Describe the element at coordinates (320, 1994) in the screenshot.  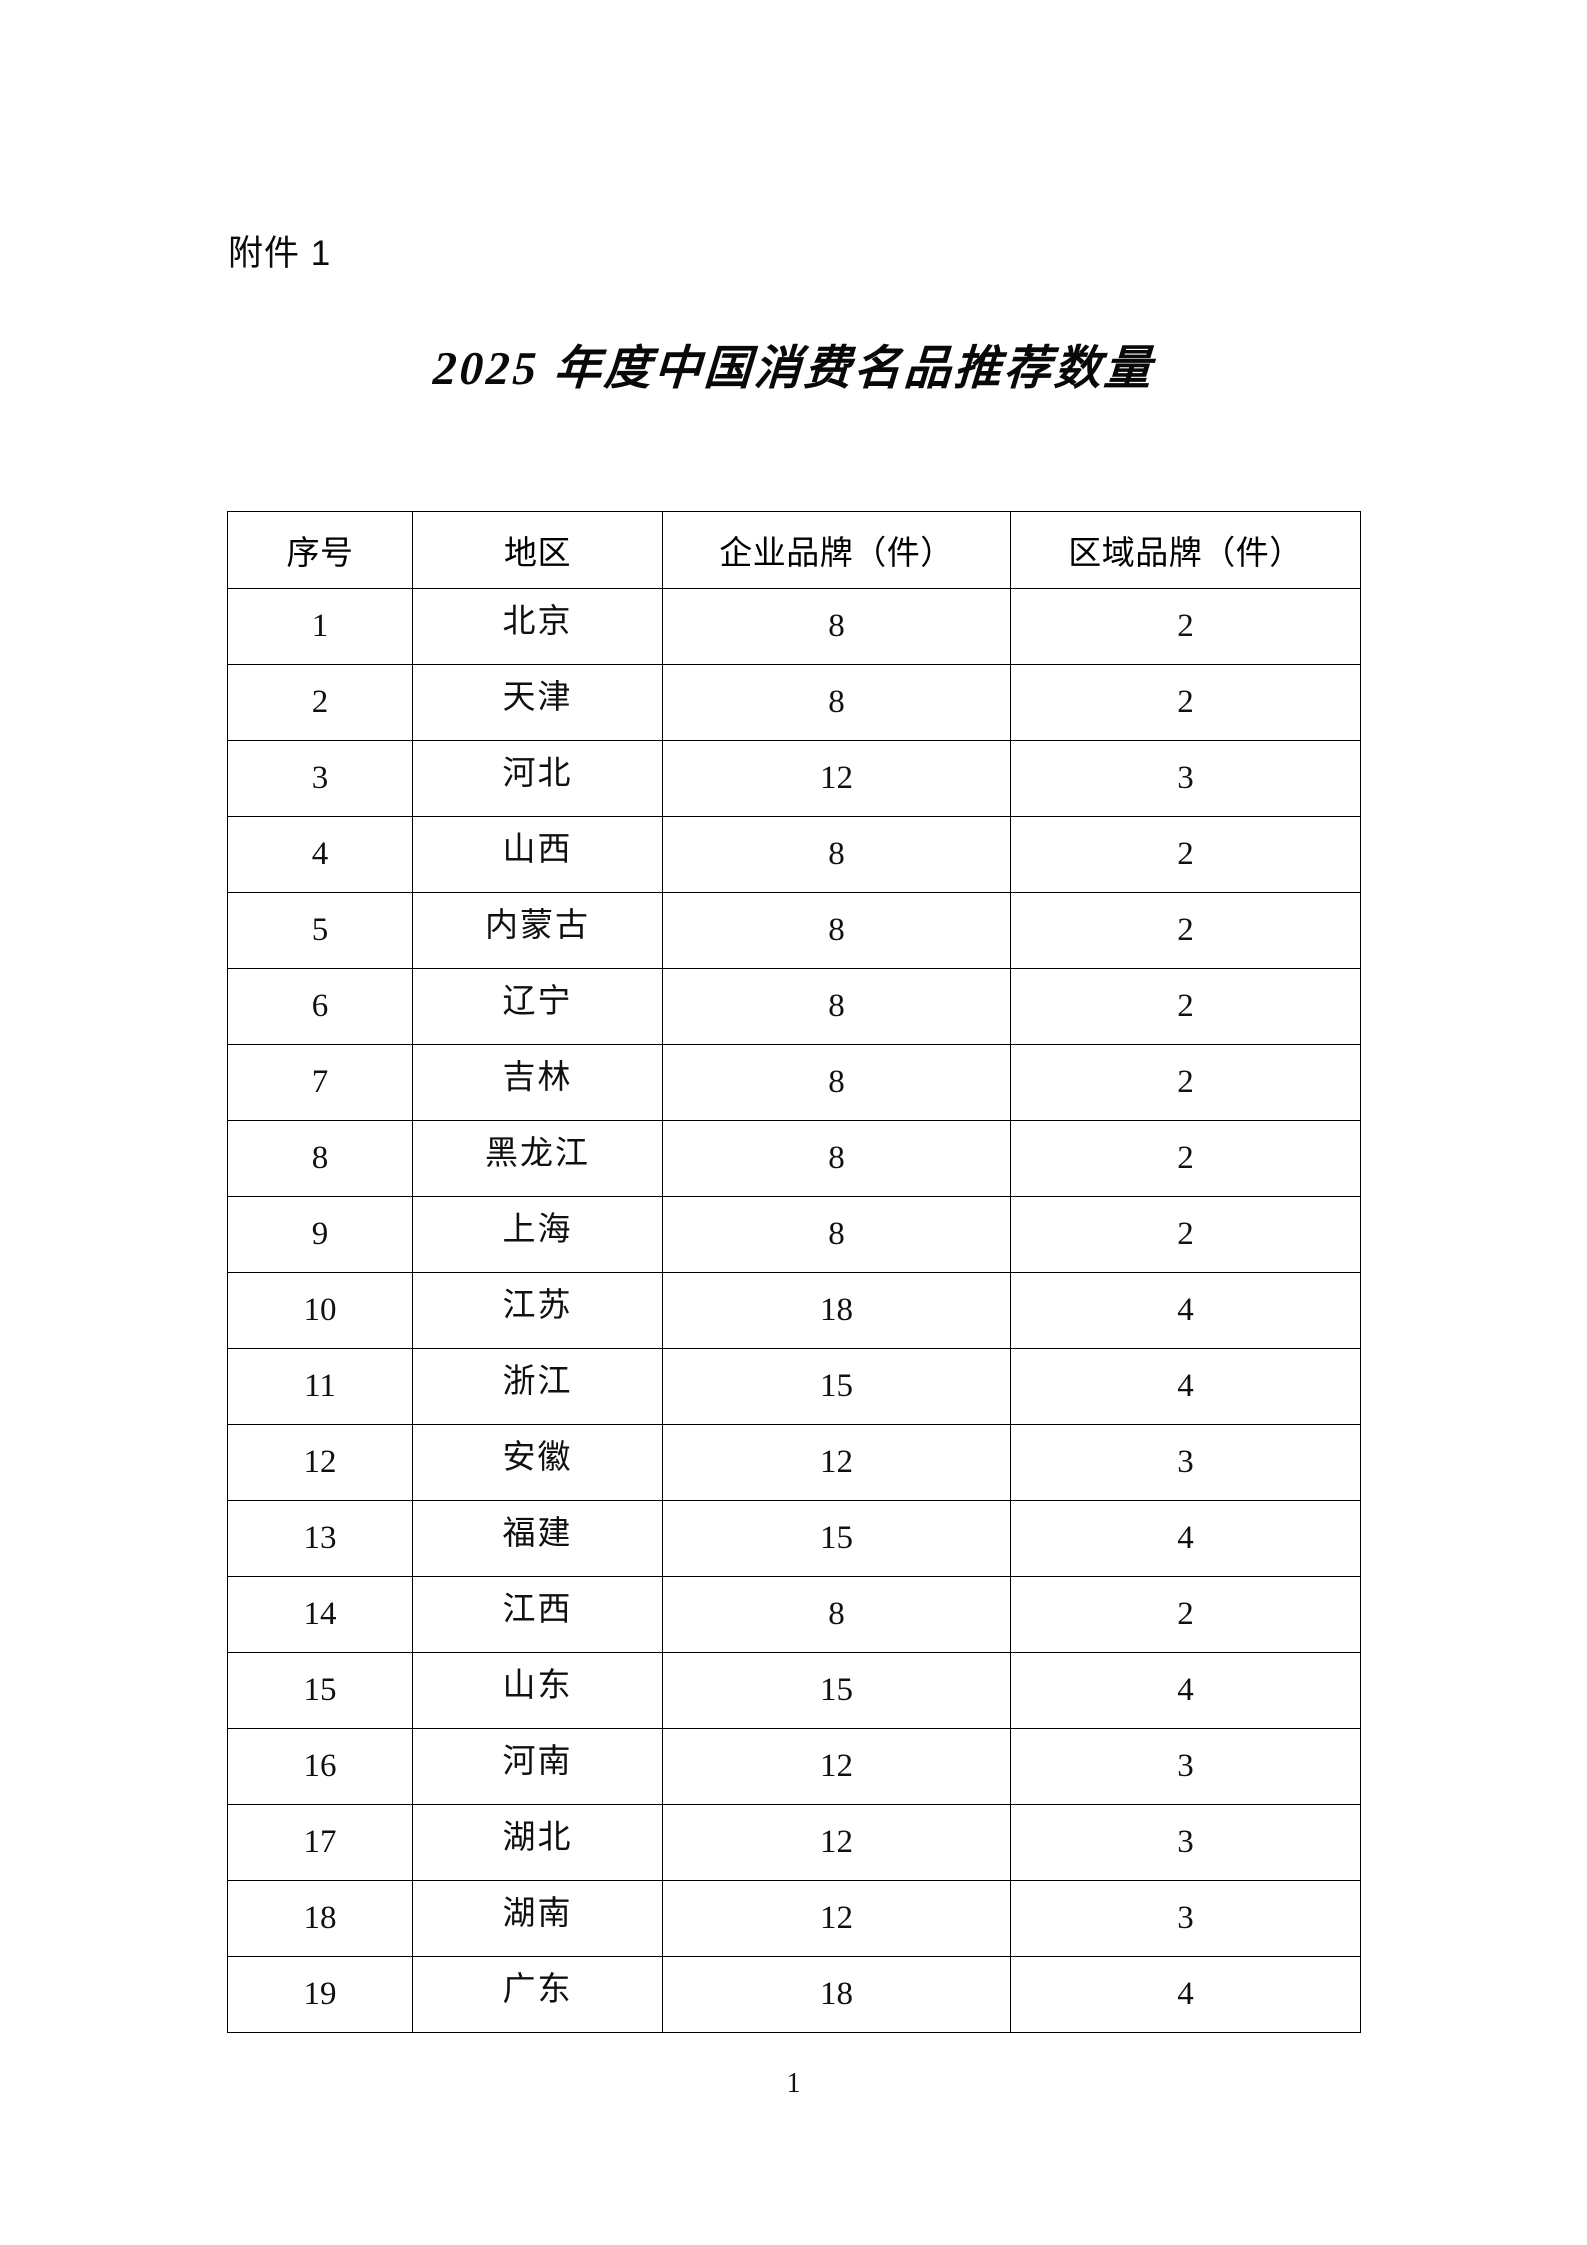
I see `cell-index: 19` at that location.